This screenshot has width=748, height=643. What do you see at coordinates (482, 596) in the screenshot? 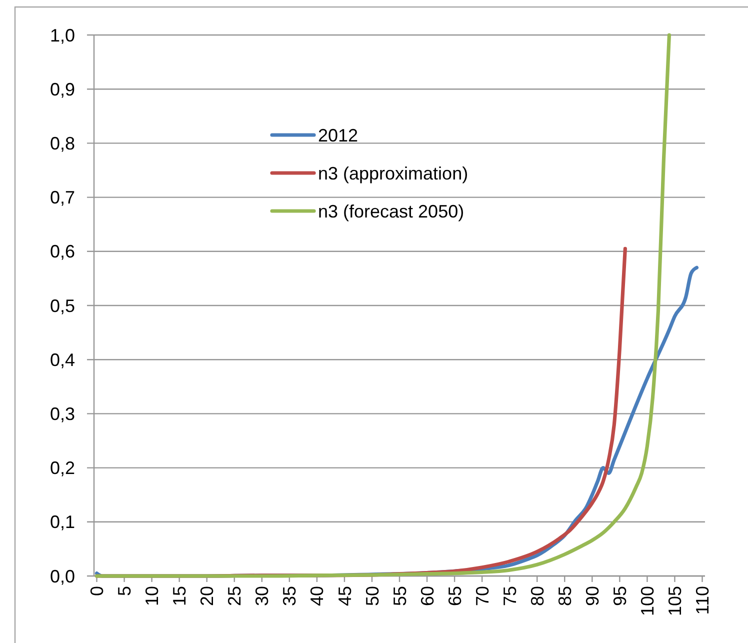
I see `x-tick-label: 70` at bounding box center [482, 596].